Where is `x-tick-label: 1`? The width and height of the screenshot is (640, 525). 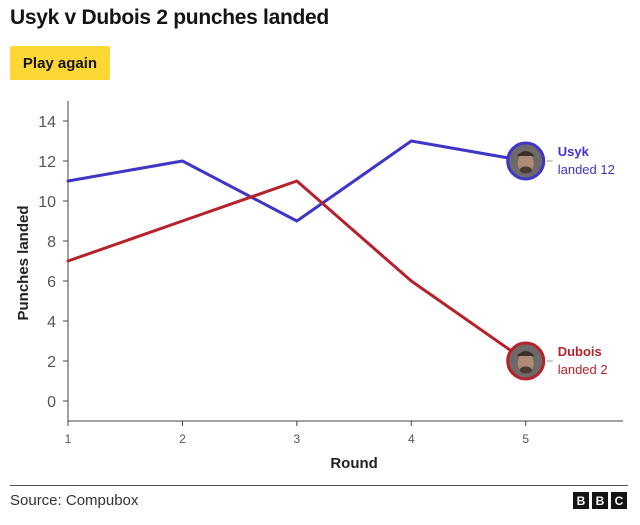 x-tick-label: 1 is located at coordinates (68, 439).